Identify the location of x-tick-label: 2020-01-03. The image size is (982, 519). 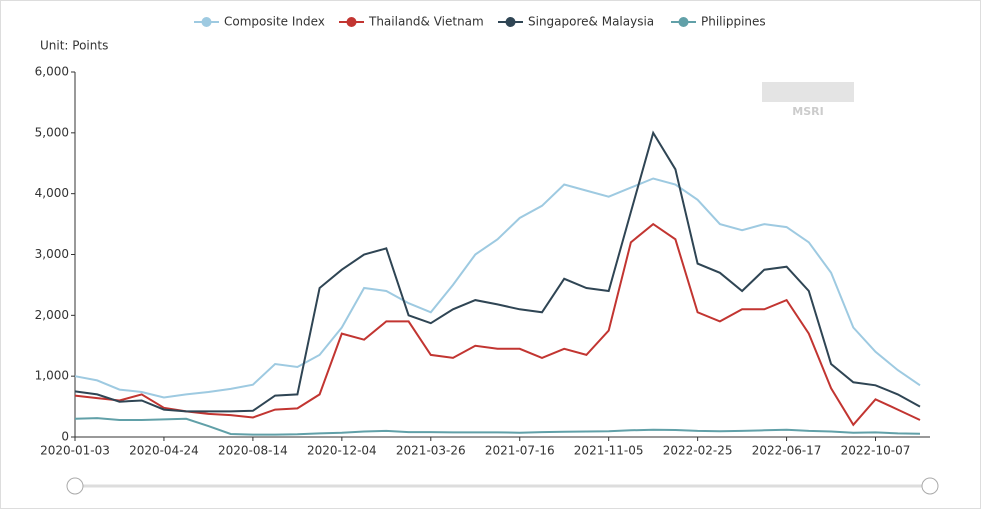
(75, 451).